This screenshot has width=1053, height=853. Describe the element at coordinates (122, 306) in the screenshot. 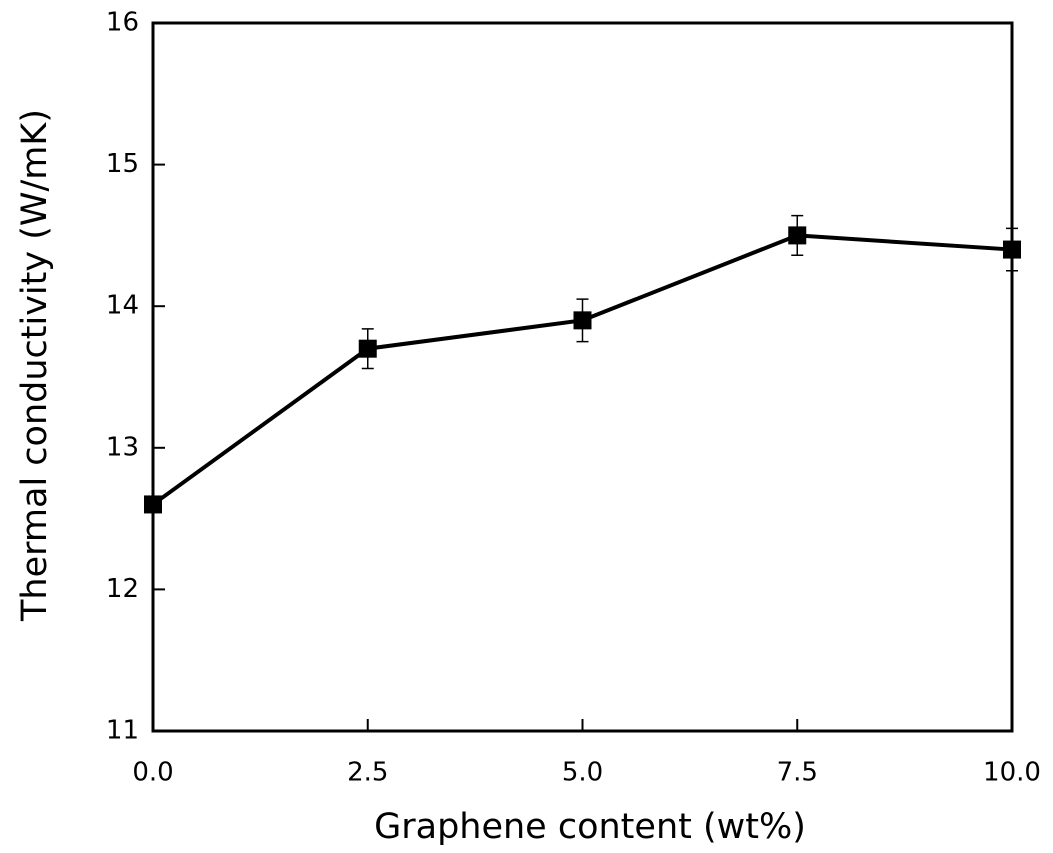

I see `y-tick-label: 14` at that location.